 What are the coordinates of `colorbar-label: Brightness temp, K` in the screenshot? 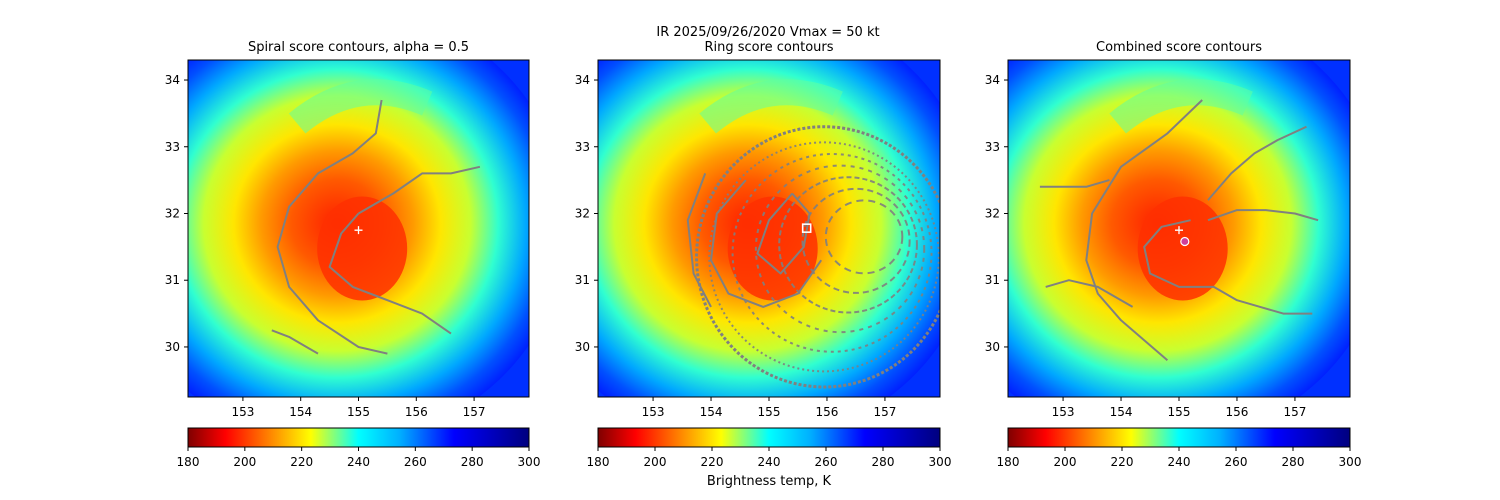 It's located at (769, 481).